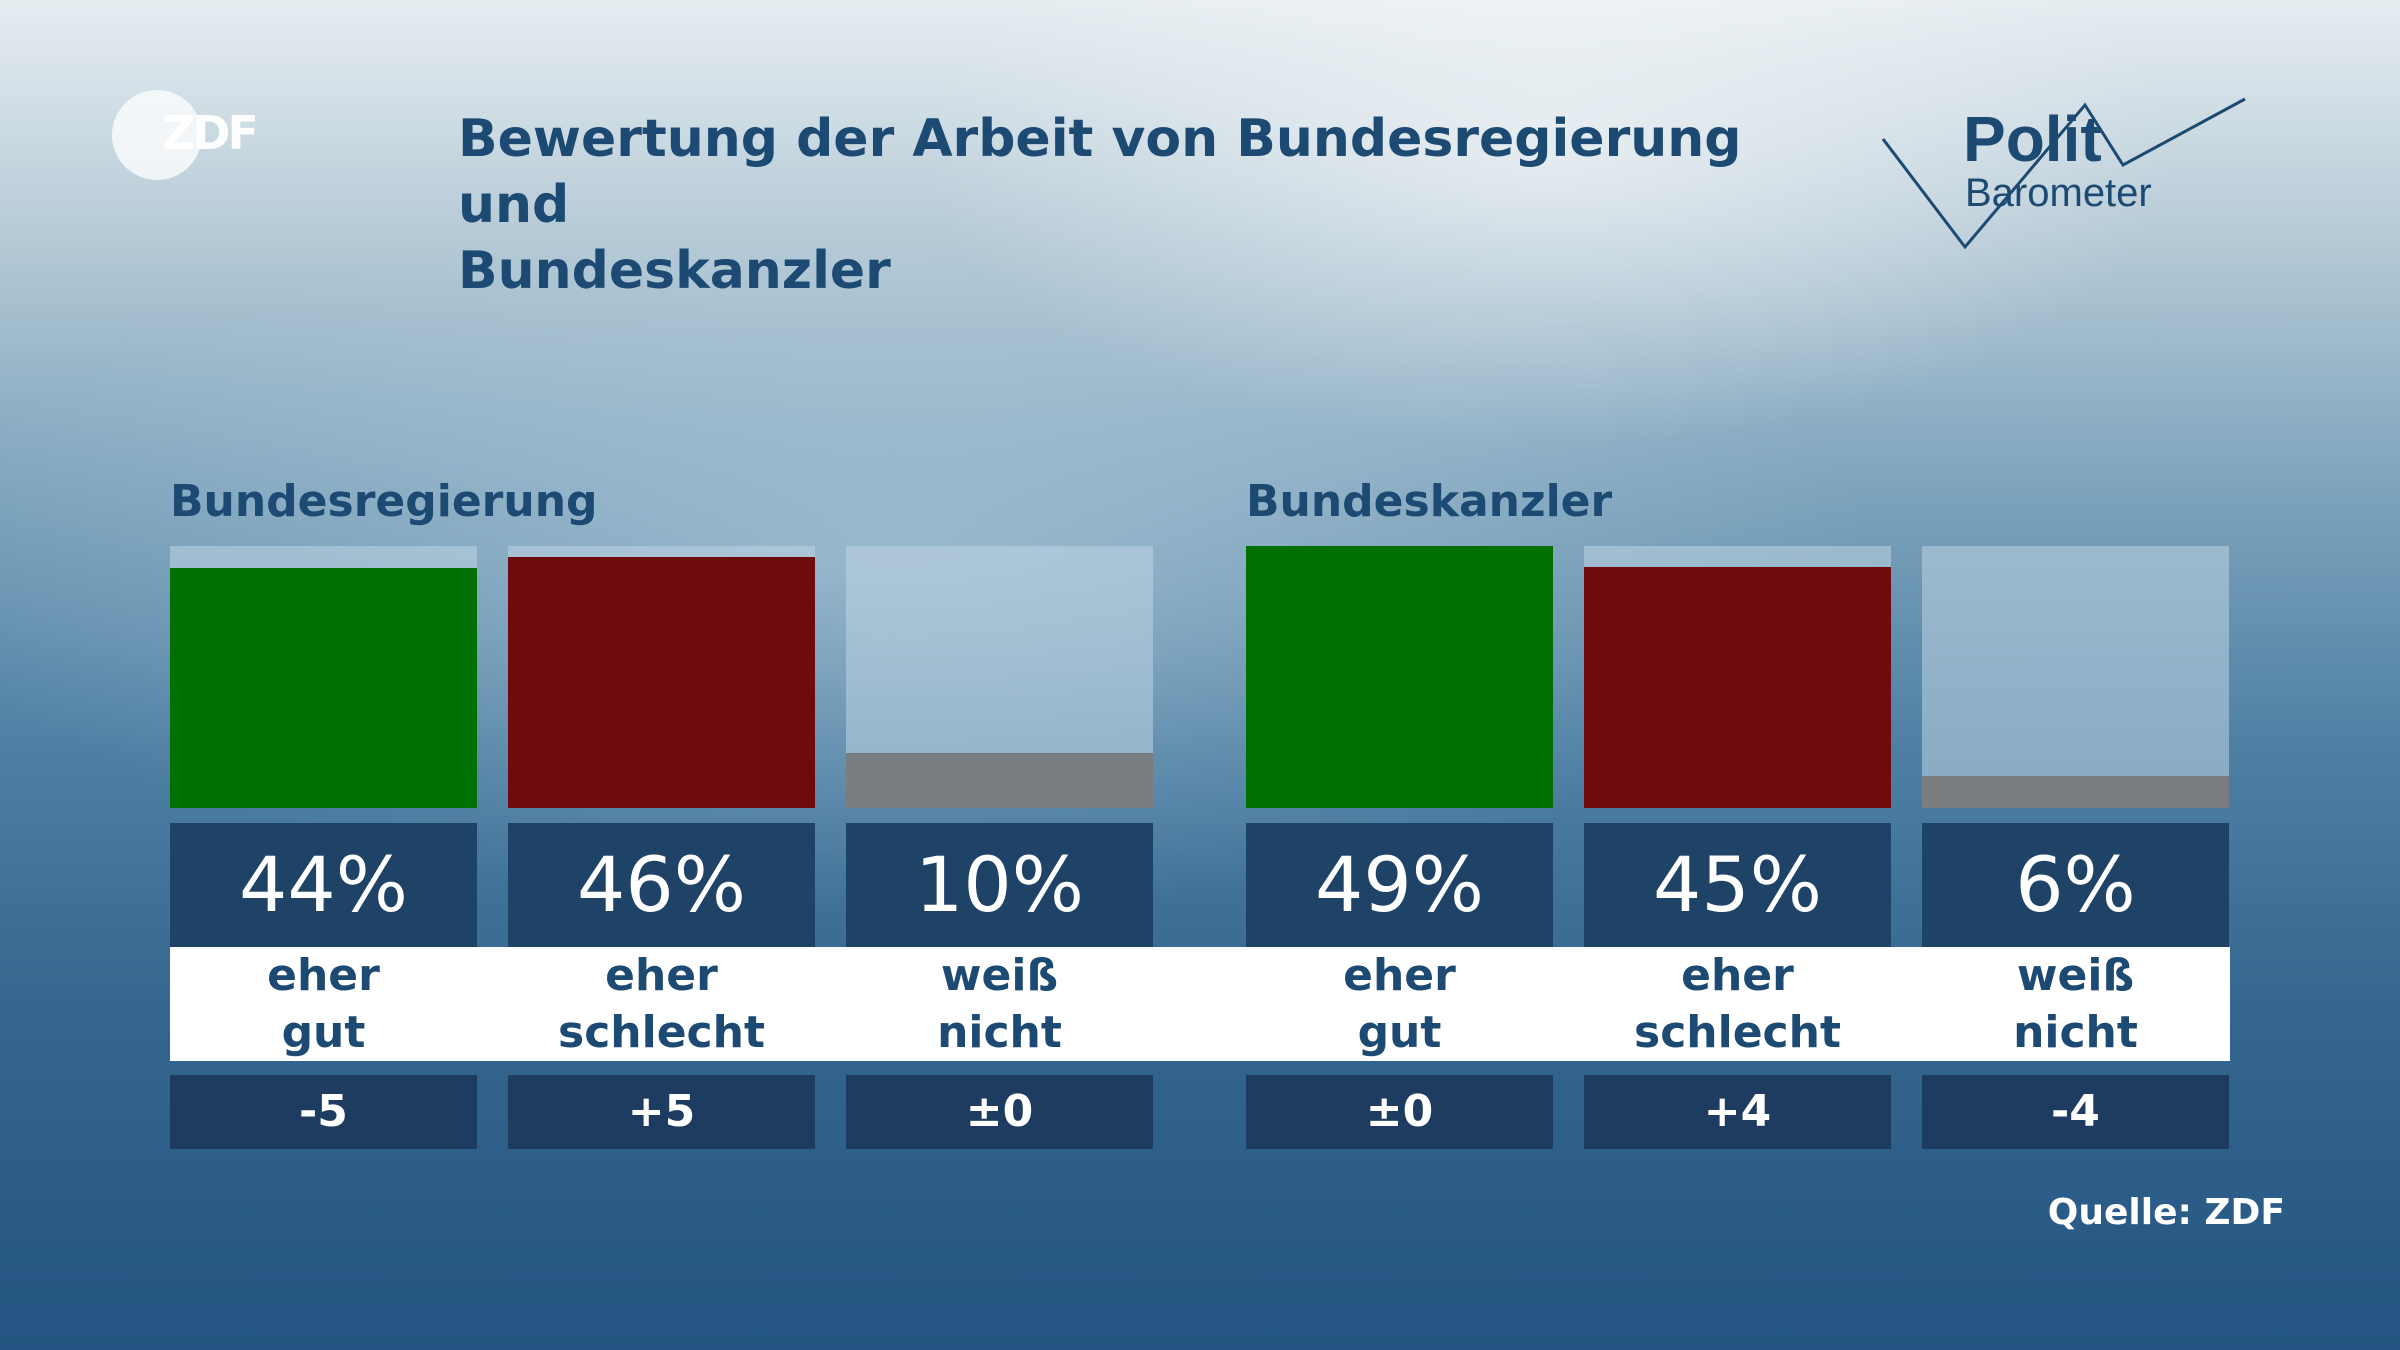  What do you see at coordinates (1429, 501) in the screenshot?
I see `panel-title-bundeskanzler: Bundeskanzler` at bounding box center [1429, 501].